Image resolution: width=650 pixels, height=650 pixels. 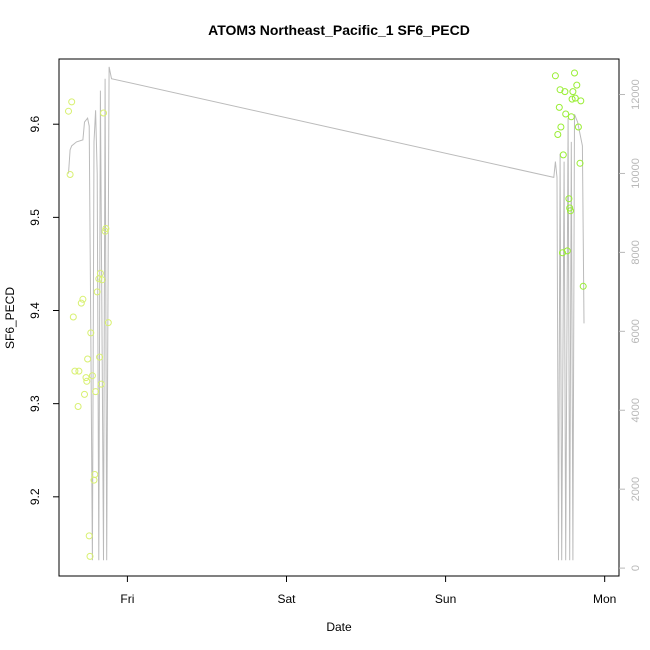 I want to click on x-axis-label: Date, so click(x=339, y=627).